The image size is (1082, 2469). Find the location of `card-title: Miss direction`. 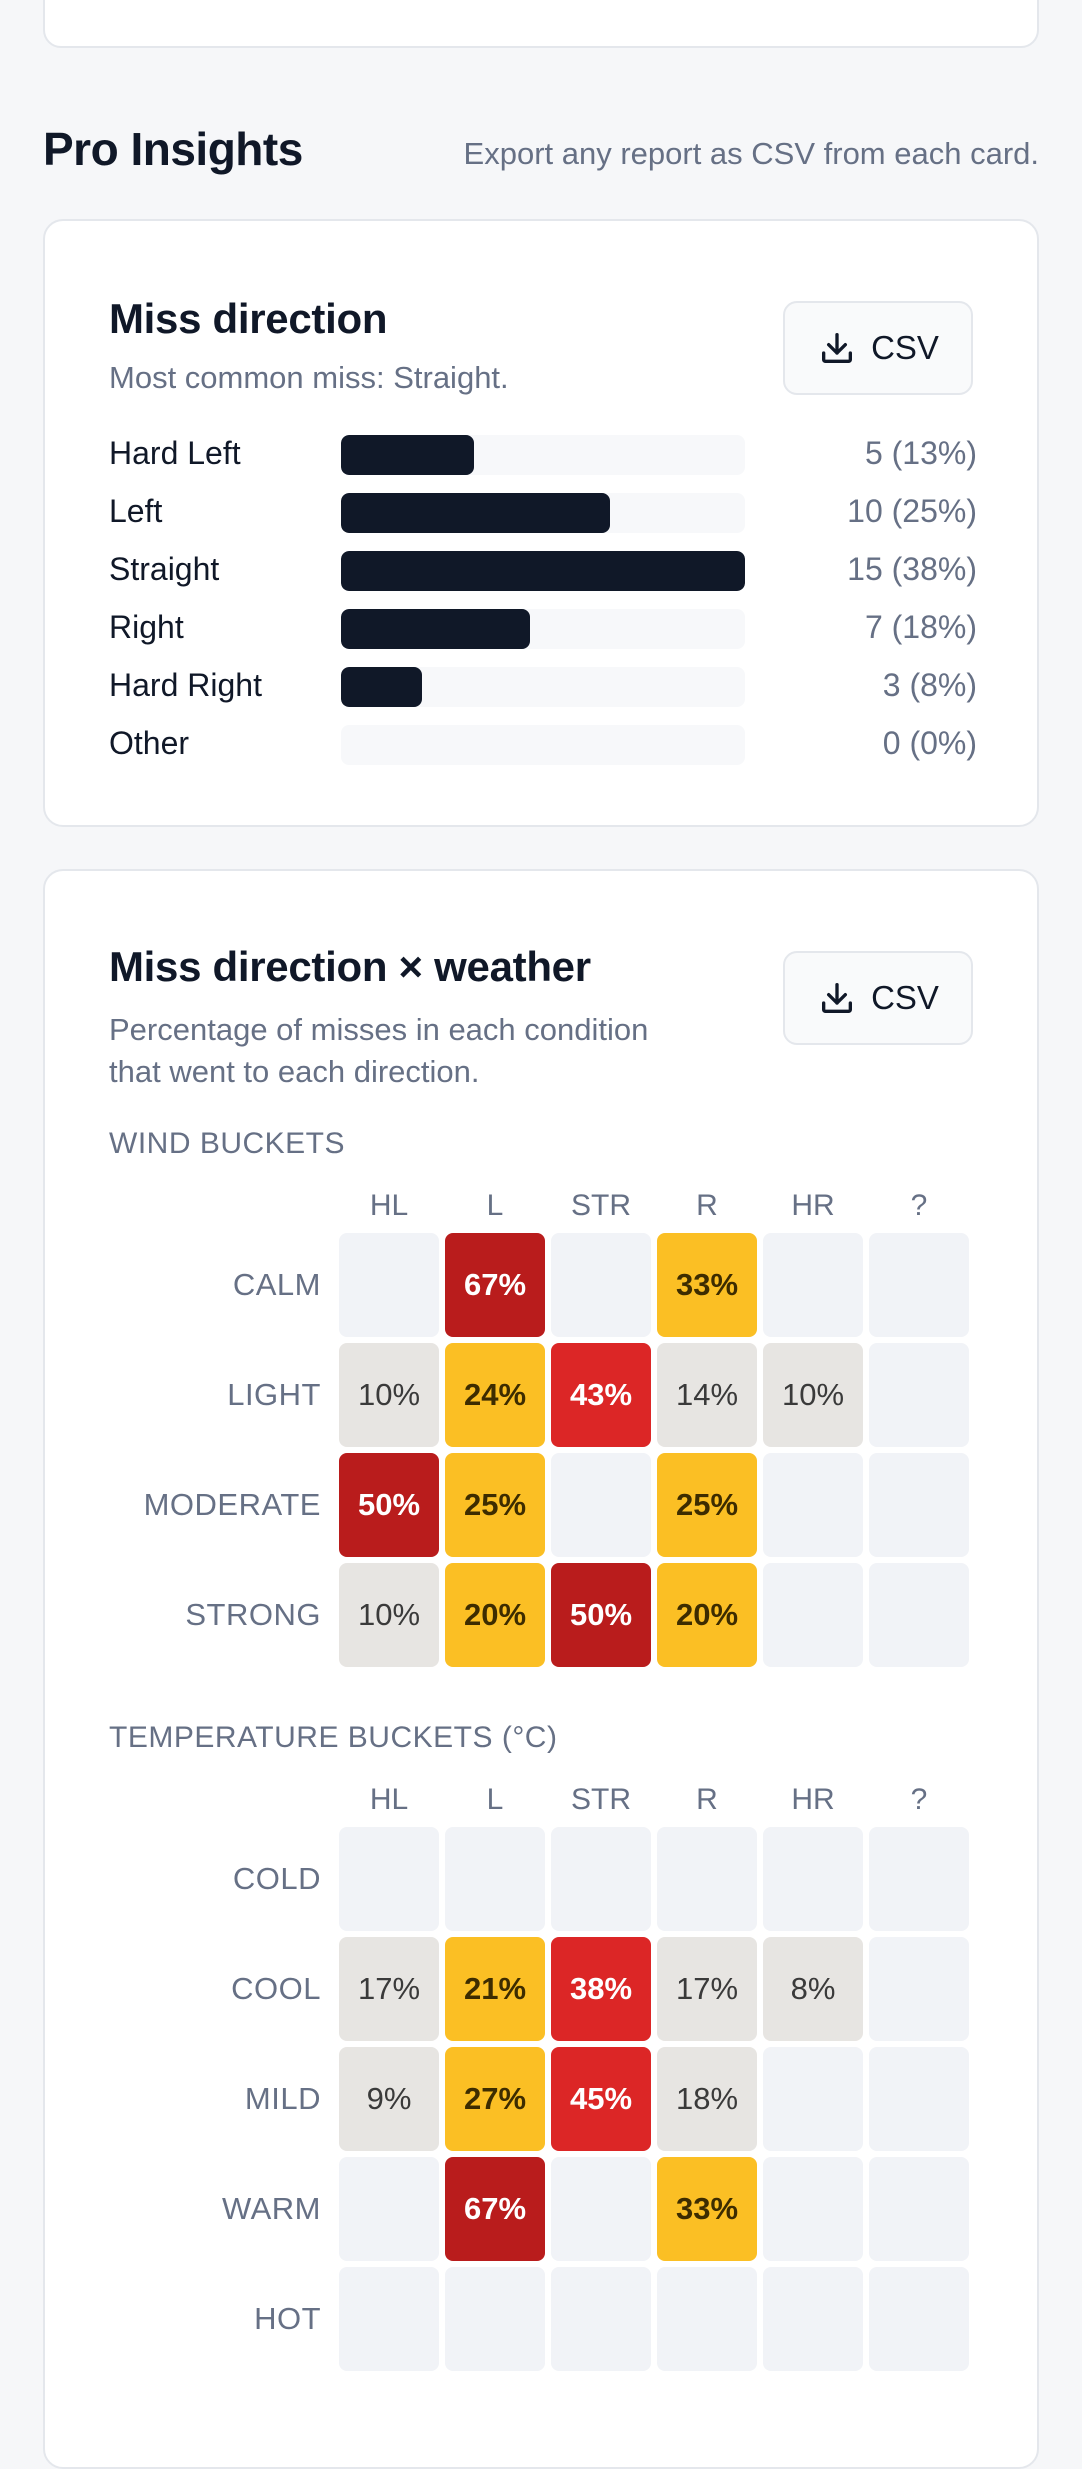

card-title: Miss direction is located at coordinates (248, 318).